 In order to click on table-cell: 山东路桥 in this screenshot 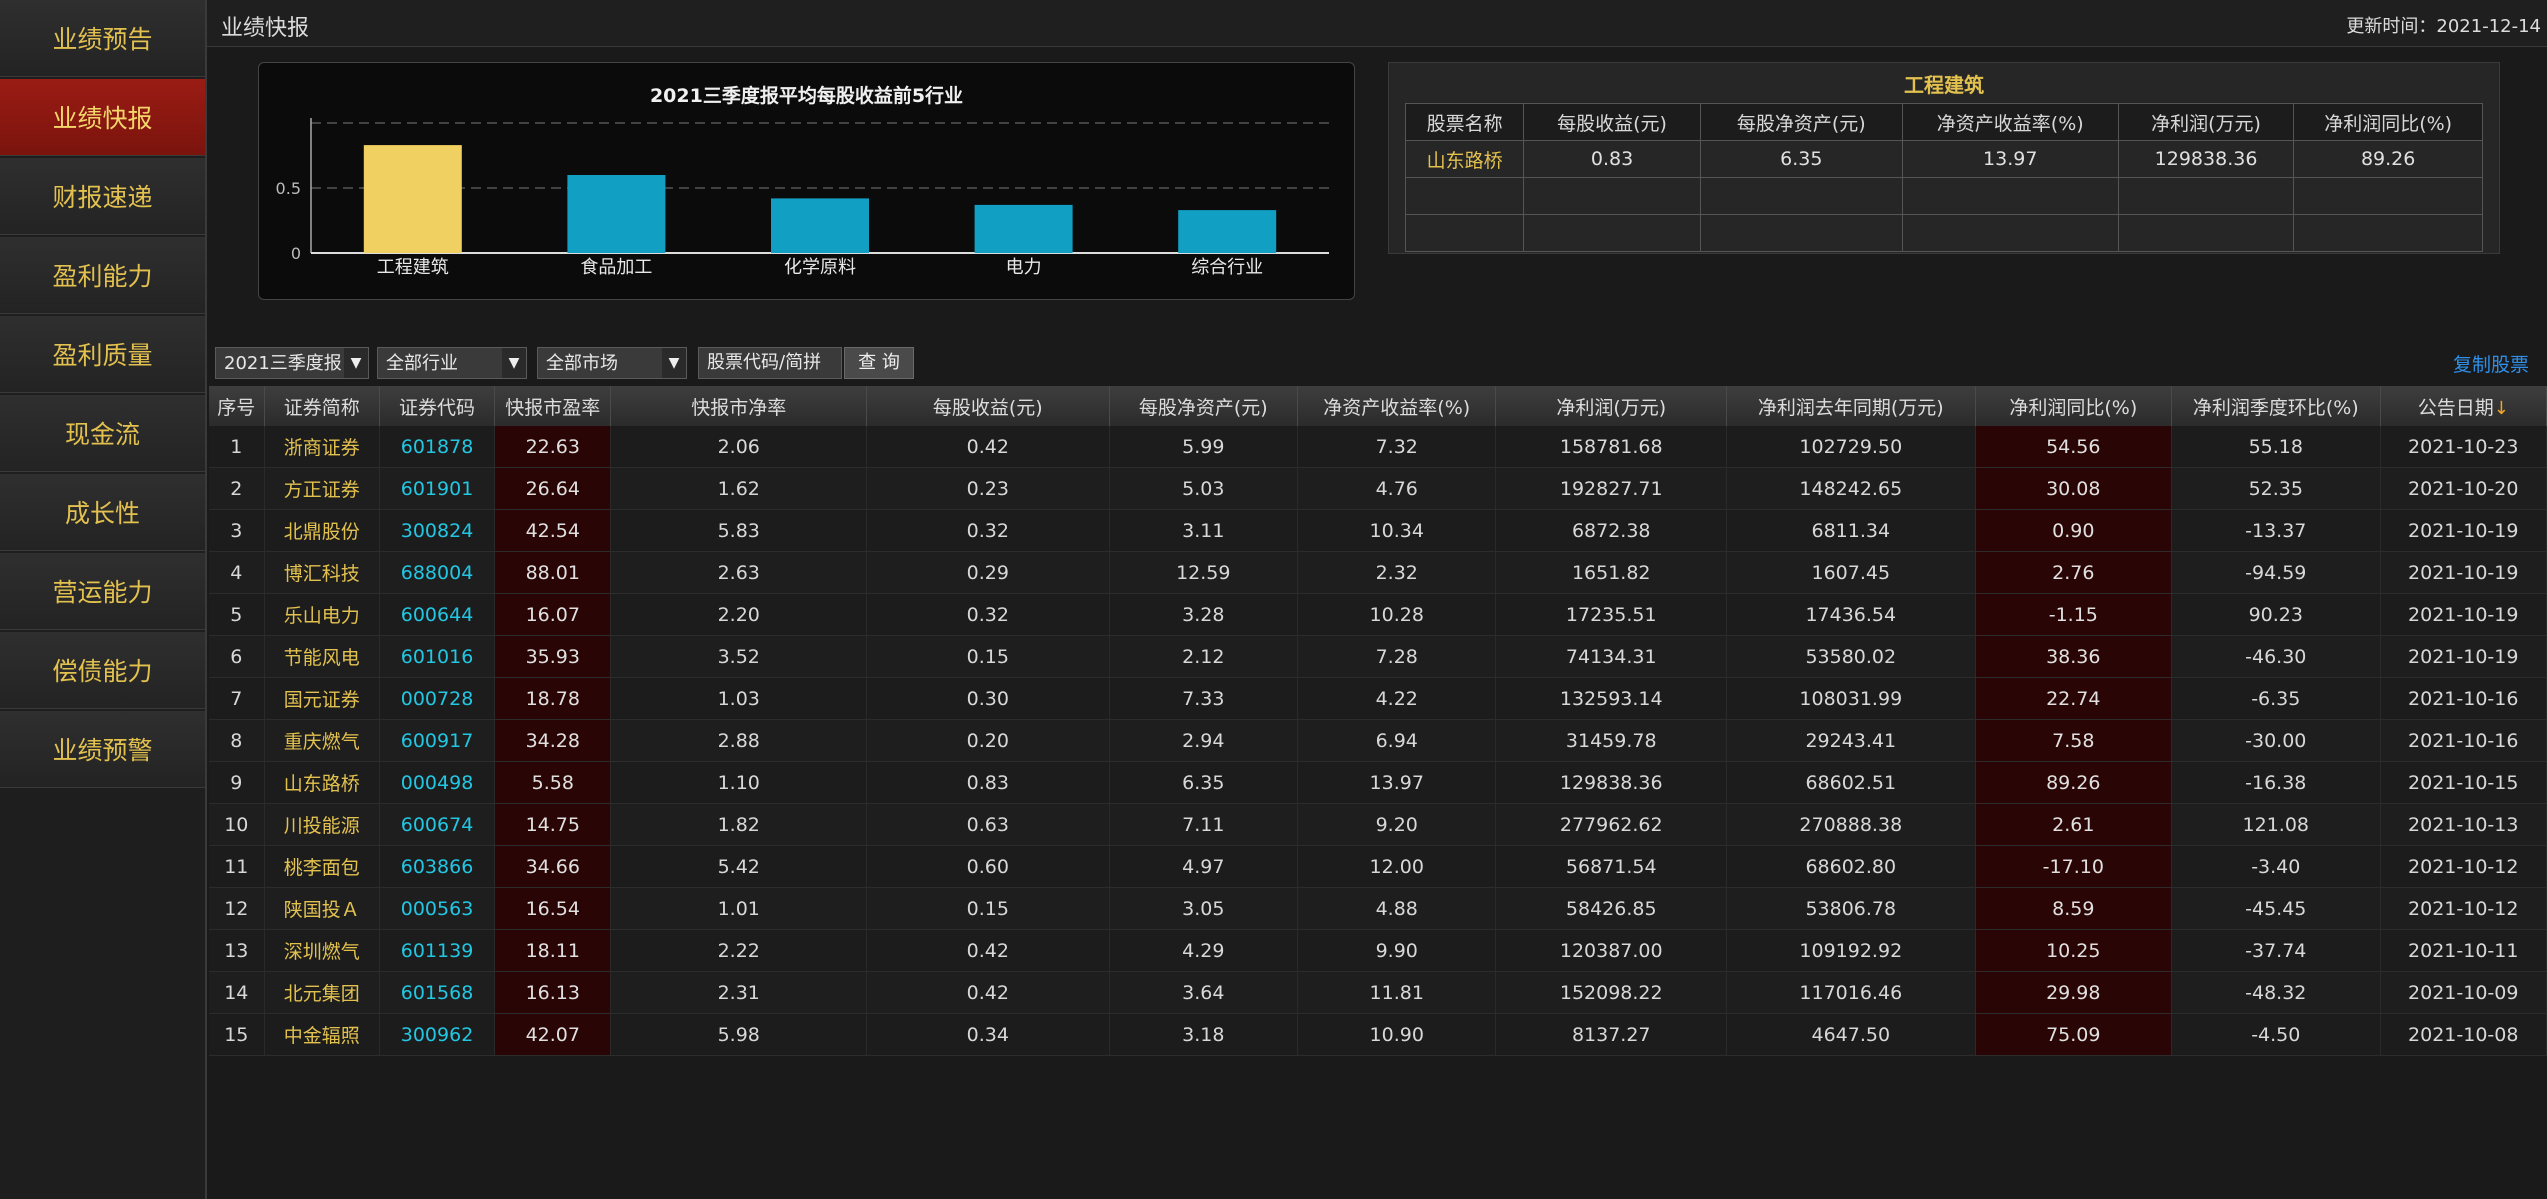, I will do `click(322, 782)`.